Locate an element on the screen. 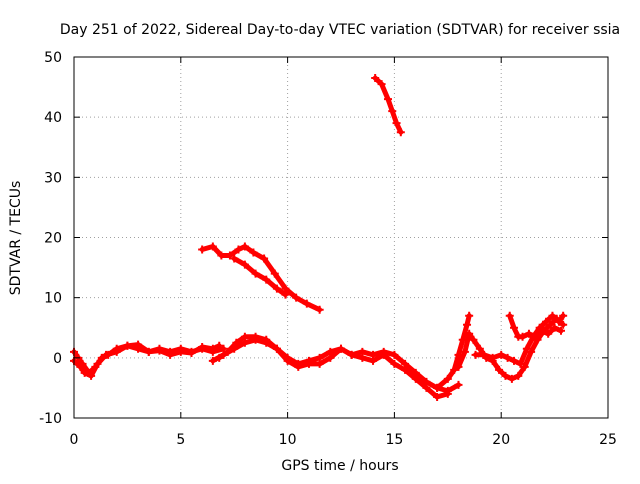  y-tick-label: 50 is located at coordinates (53, 58).